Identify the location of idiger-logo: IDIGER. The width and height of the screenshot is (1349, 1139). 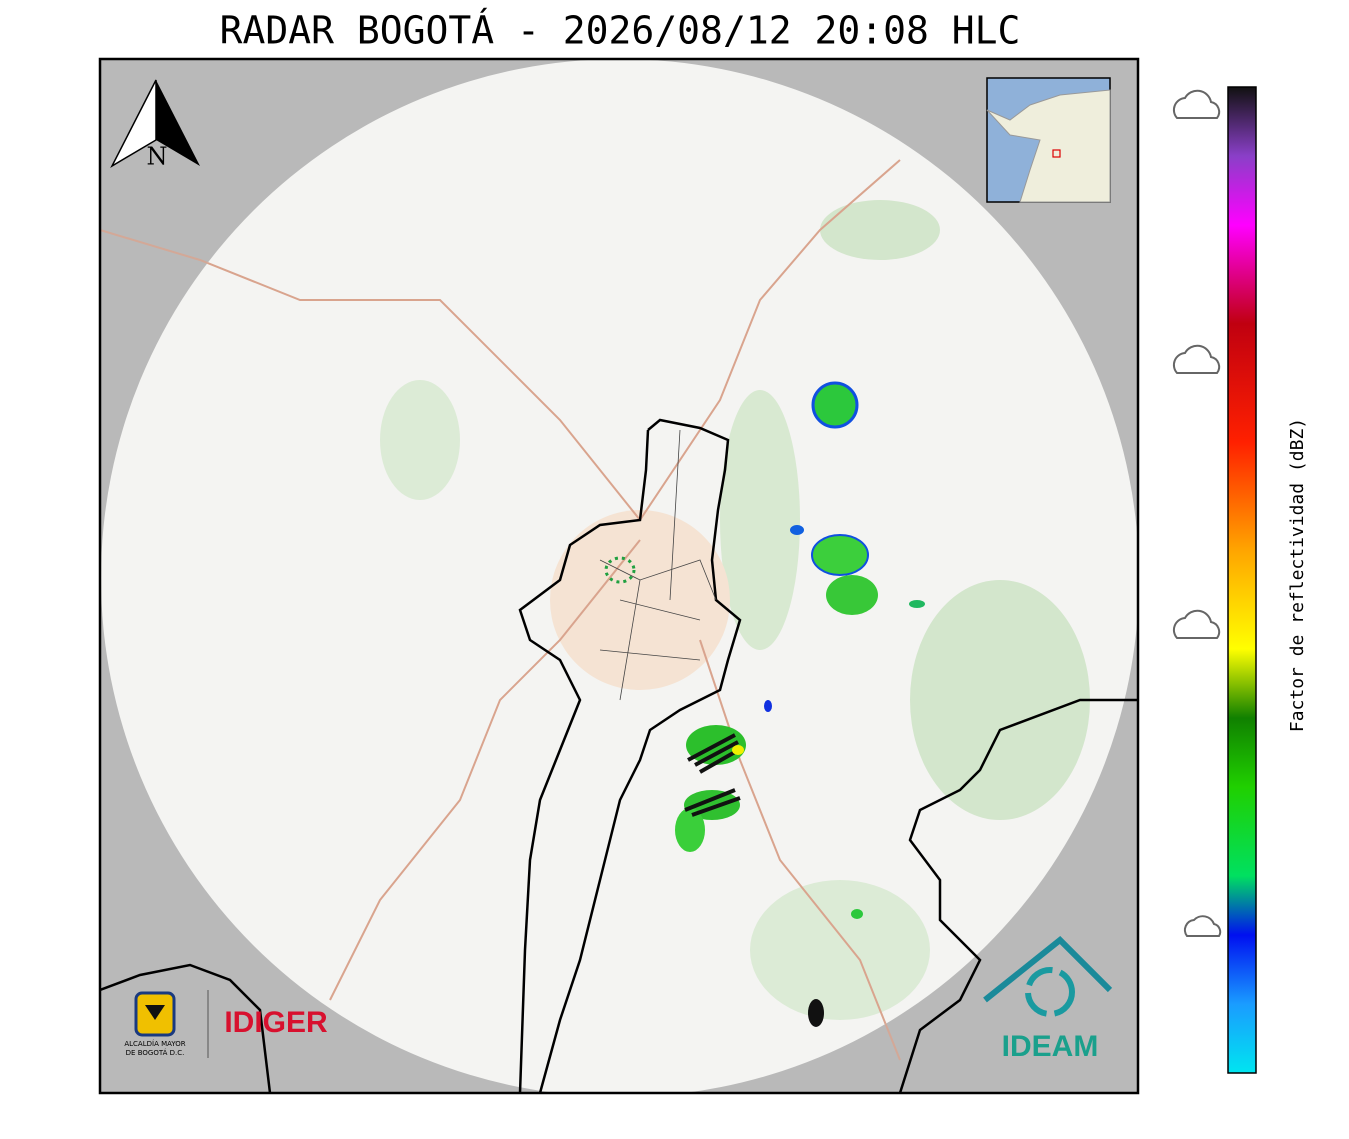
(276, 1022).